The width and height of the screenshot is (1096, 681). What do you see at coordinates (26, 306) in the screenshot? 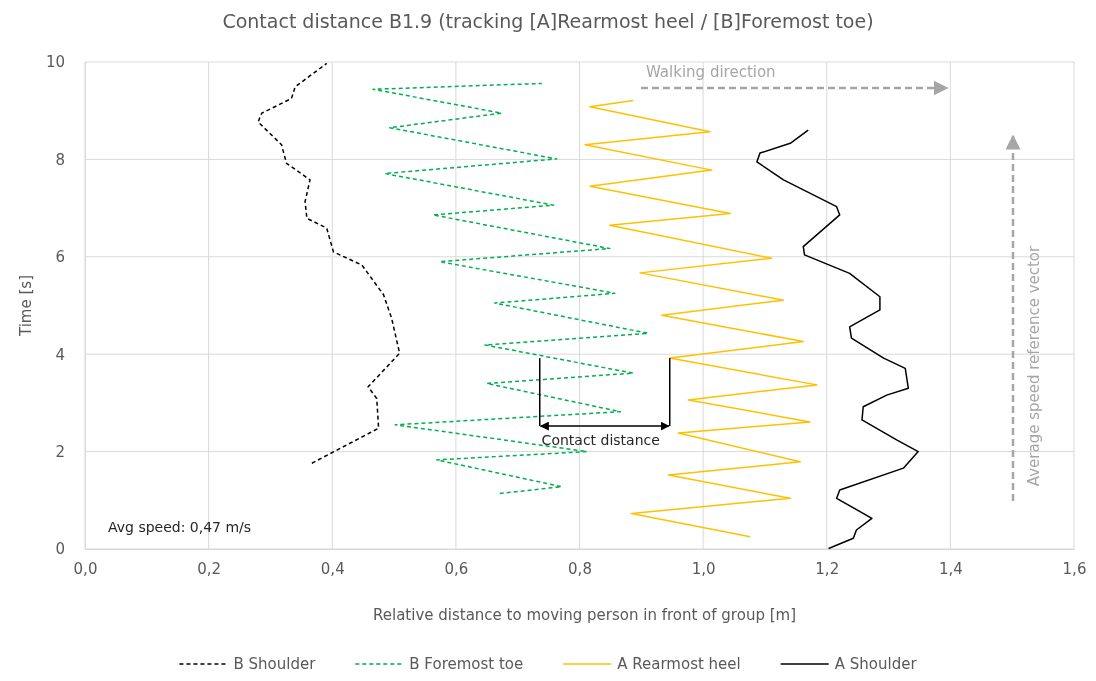
I see `y-axis-title: Time [s]` at bounding box center [26, 306].